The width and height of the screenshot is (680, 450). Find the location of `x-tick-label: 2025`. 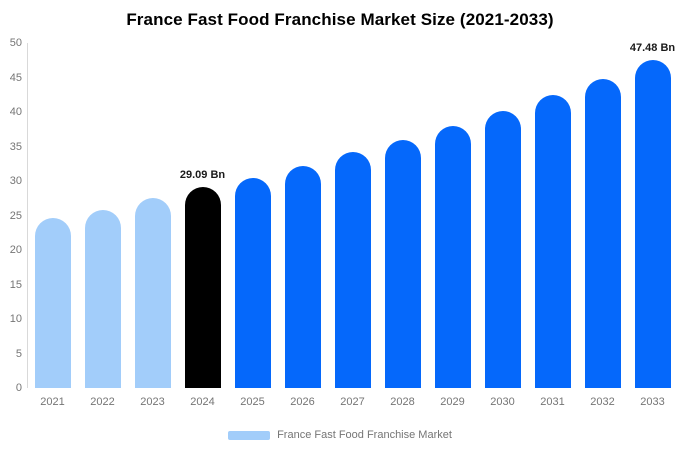

x-tick-label: 2025 is located at coordinates (252, 402).